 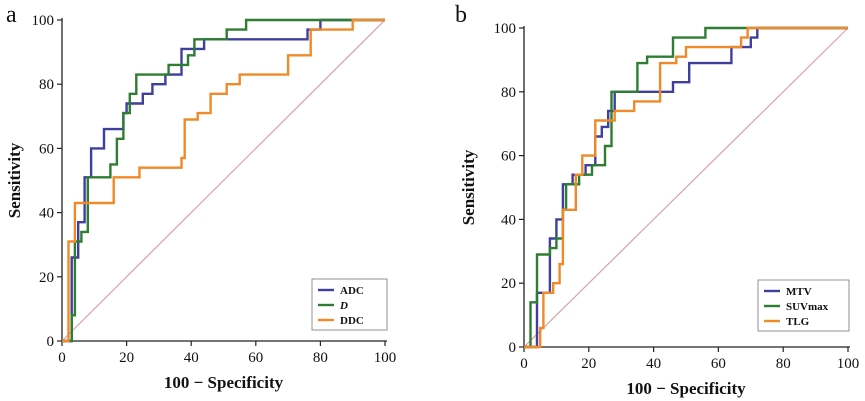 I want to click on legend: MTV SUVmax TLG, so click(x=803, y=305).